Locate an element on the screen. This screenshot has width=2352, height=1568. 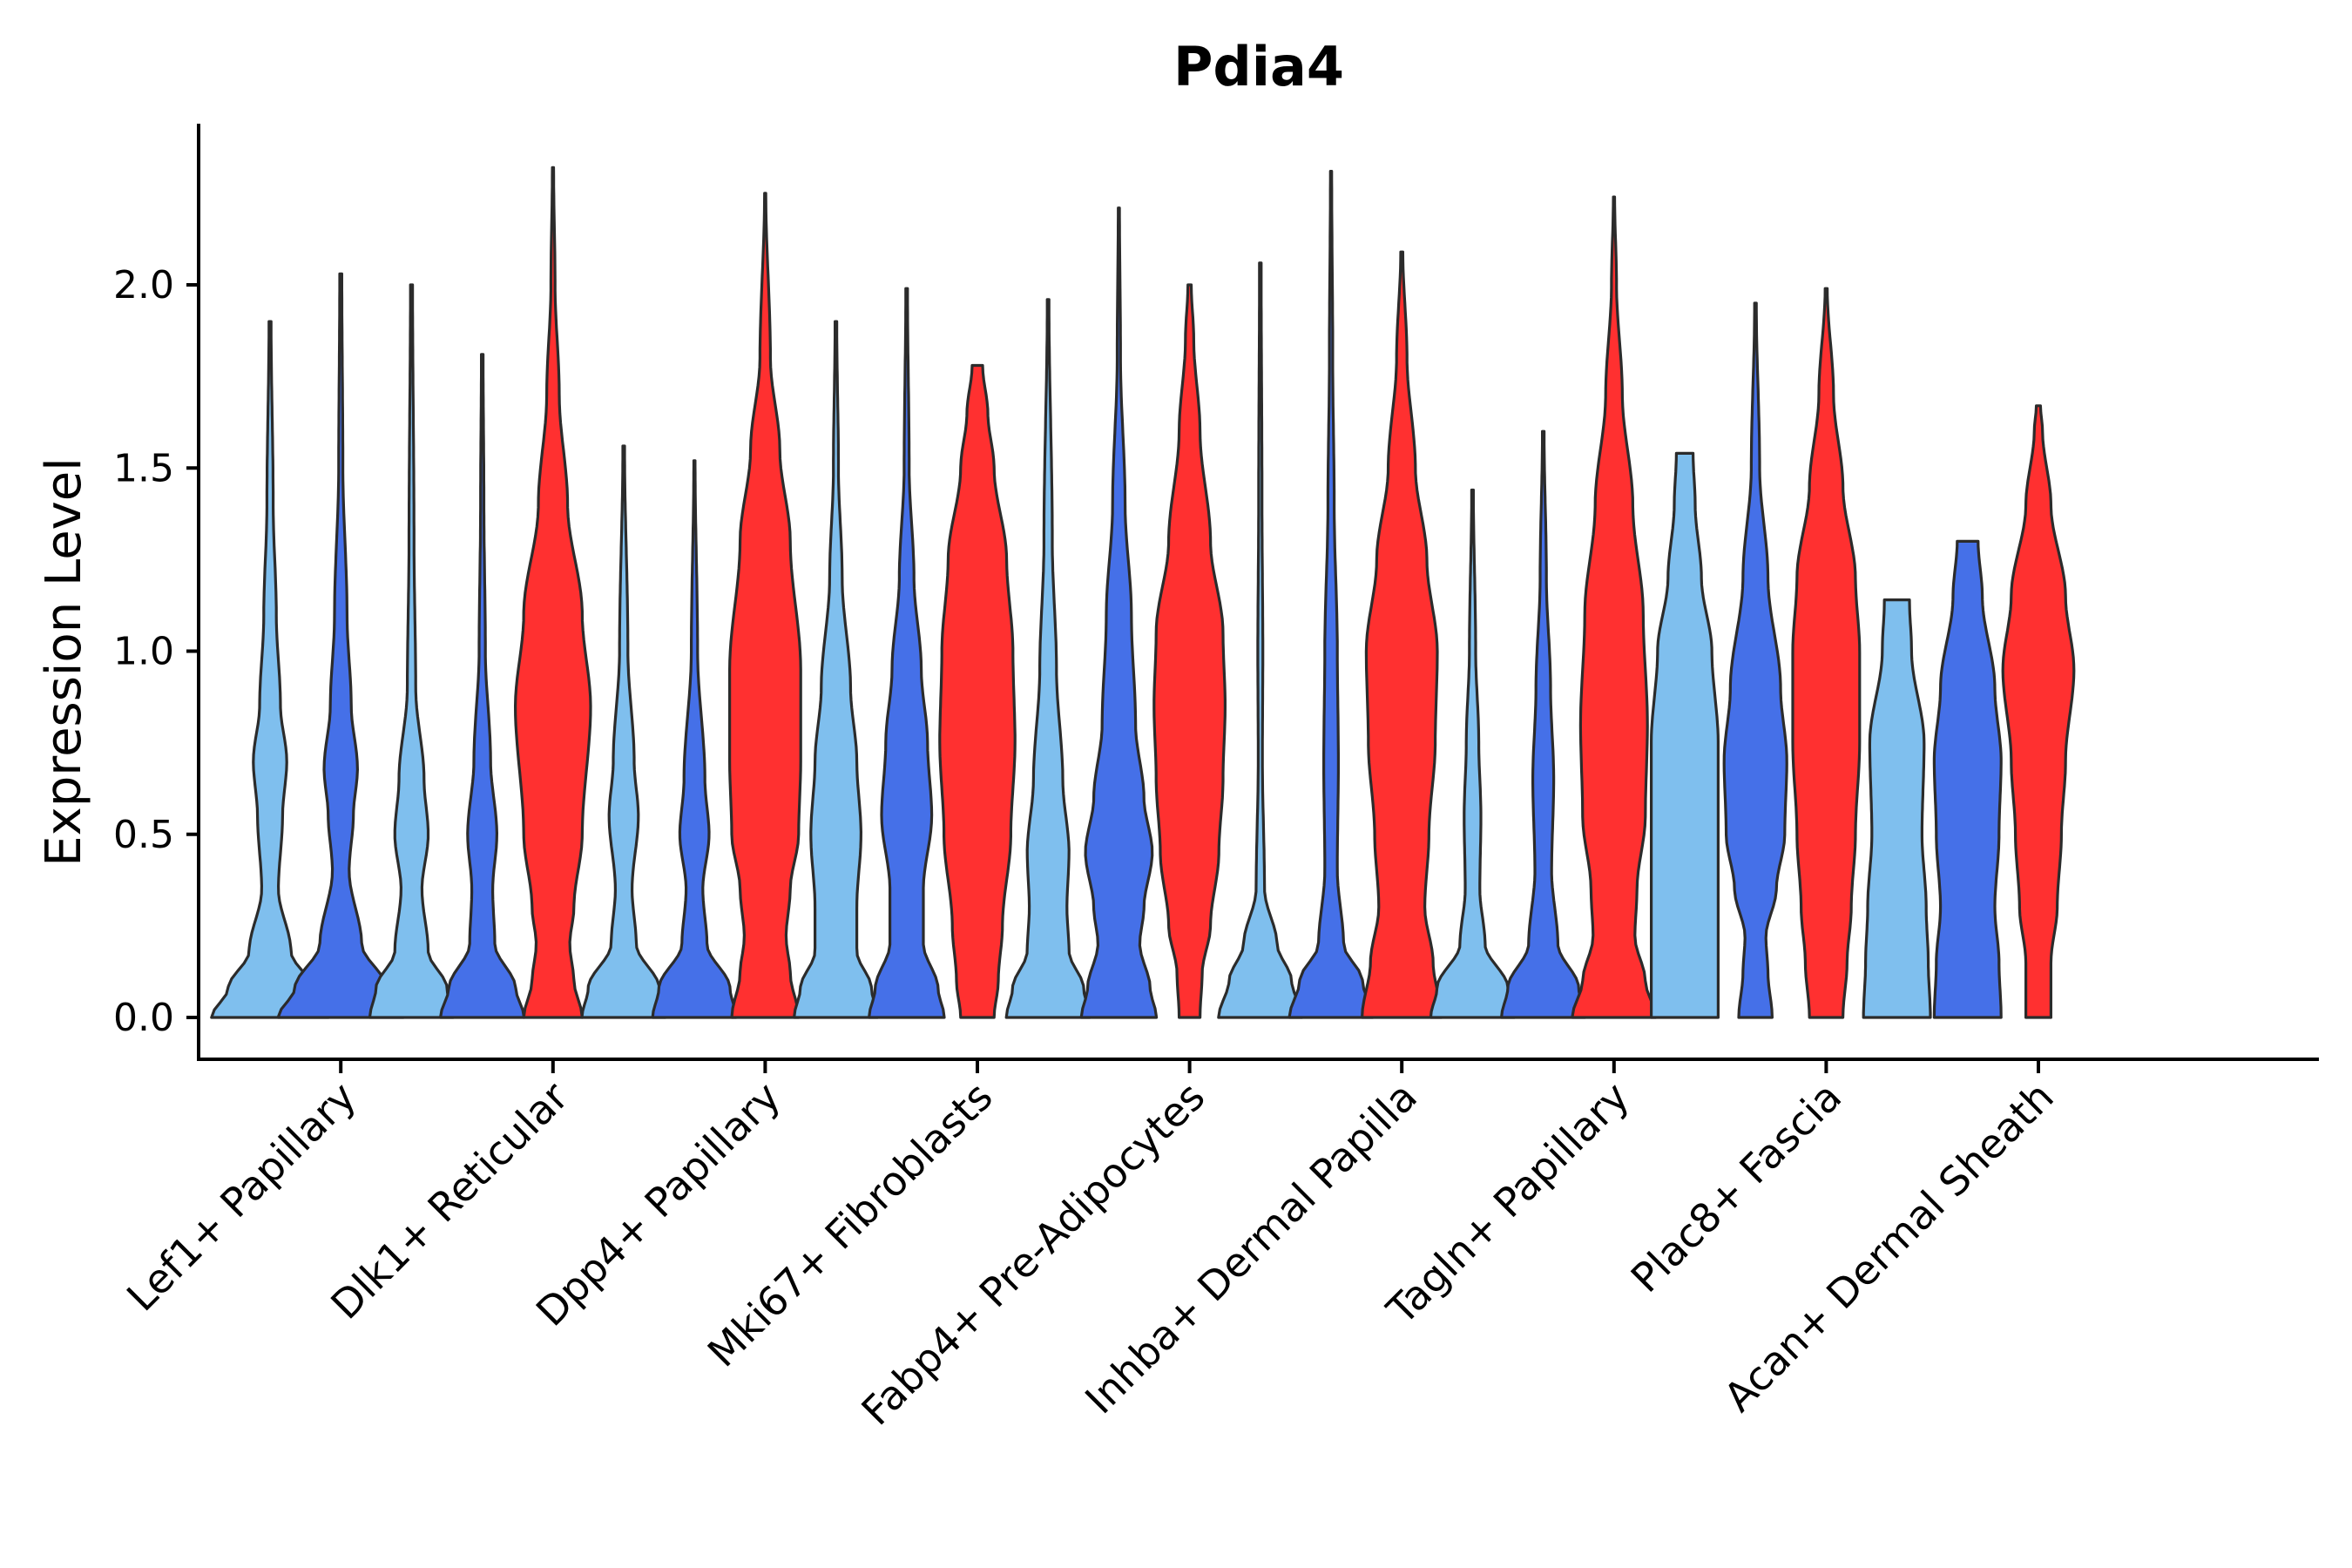
y-tick-label: 1.0 is located at coordinates (143, 652).